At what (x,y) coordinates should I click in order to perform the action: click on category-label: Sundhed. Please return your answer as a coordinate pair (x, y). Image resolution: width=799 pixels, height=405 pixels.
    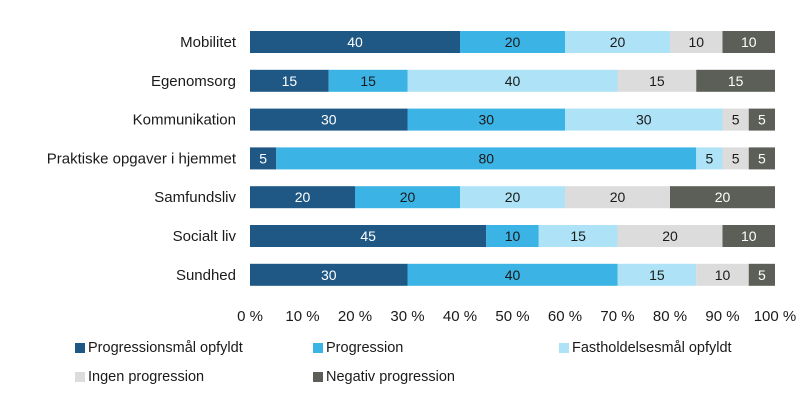
    Looking at the image, I should click on (206, 275).